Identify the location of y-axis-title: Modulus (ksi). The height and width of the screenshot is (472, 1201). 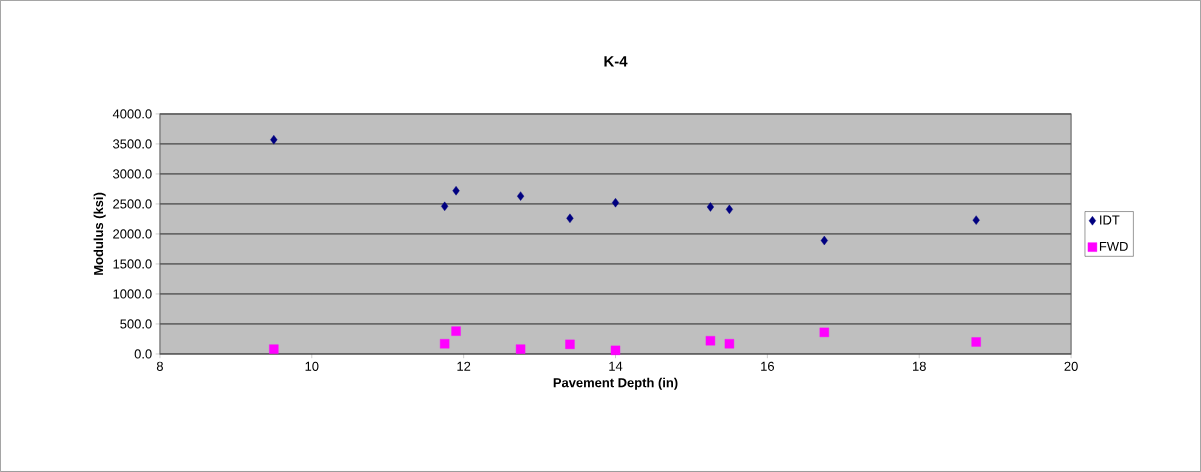
(99, 233).